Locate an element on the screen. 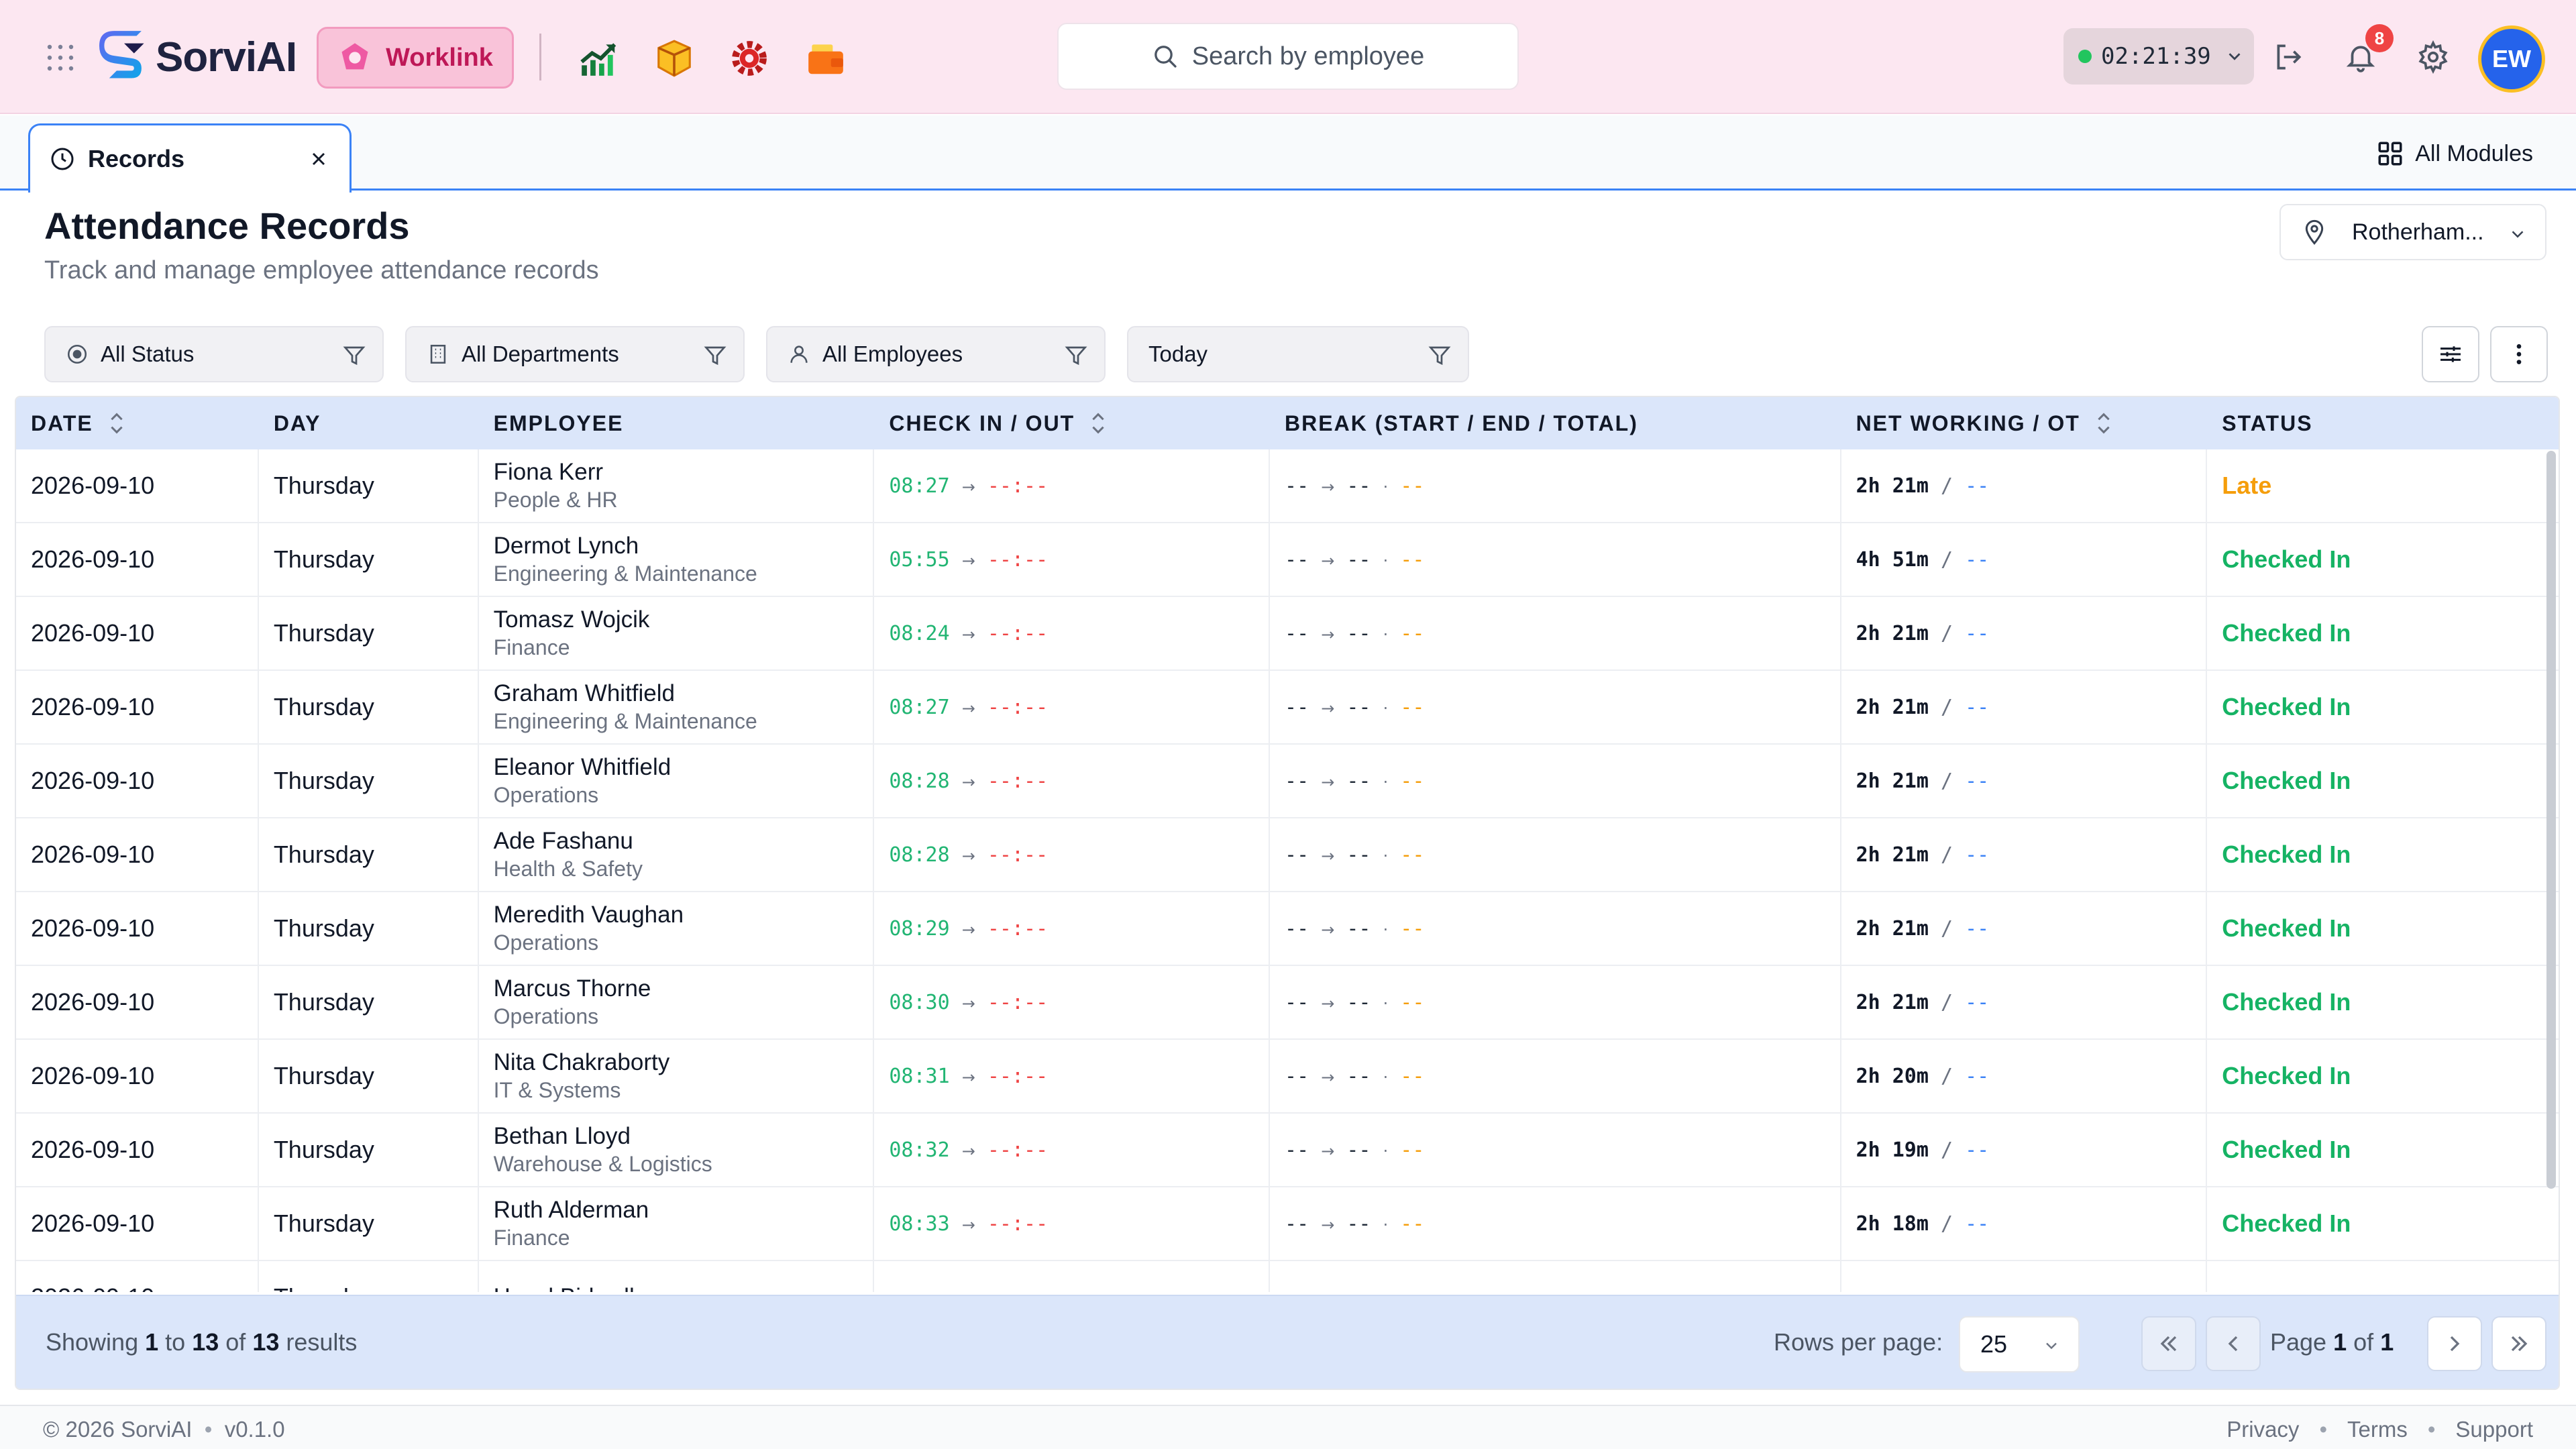 This screenshot has width=2576, height=1449. employee-name: Graham Whitfield is located at coordinates (584, 693).